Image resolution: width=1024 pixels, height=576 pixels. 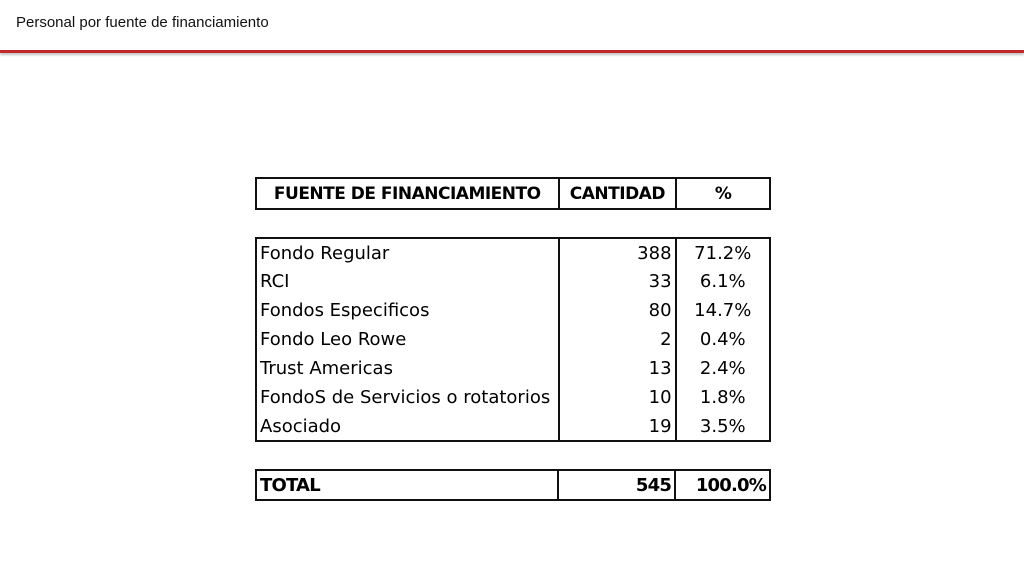 I want to click on header-quantity: CANTIDAD, so click(x=617, y=193).